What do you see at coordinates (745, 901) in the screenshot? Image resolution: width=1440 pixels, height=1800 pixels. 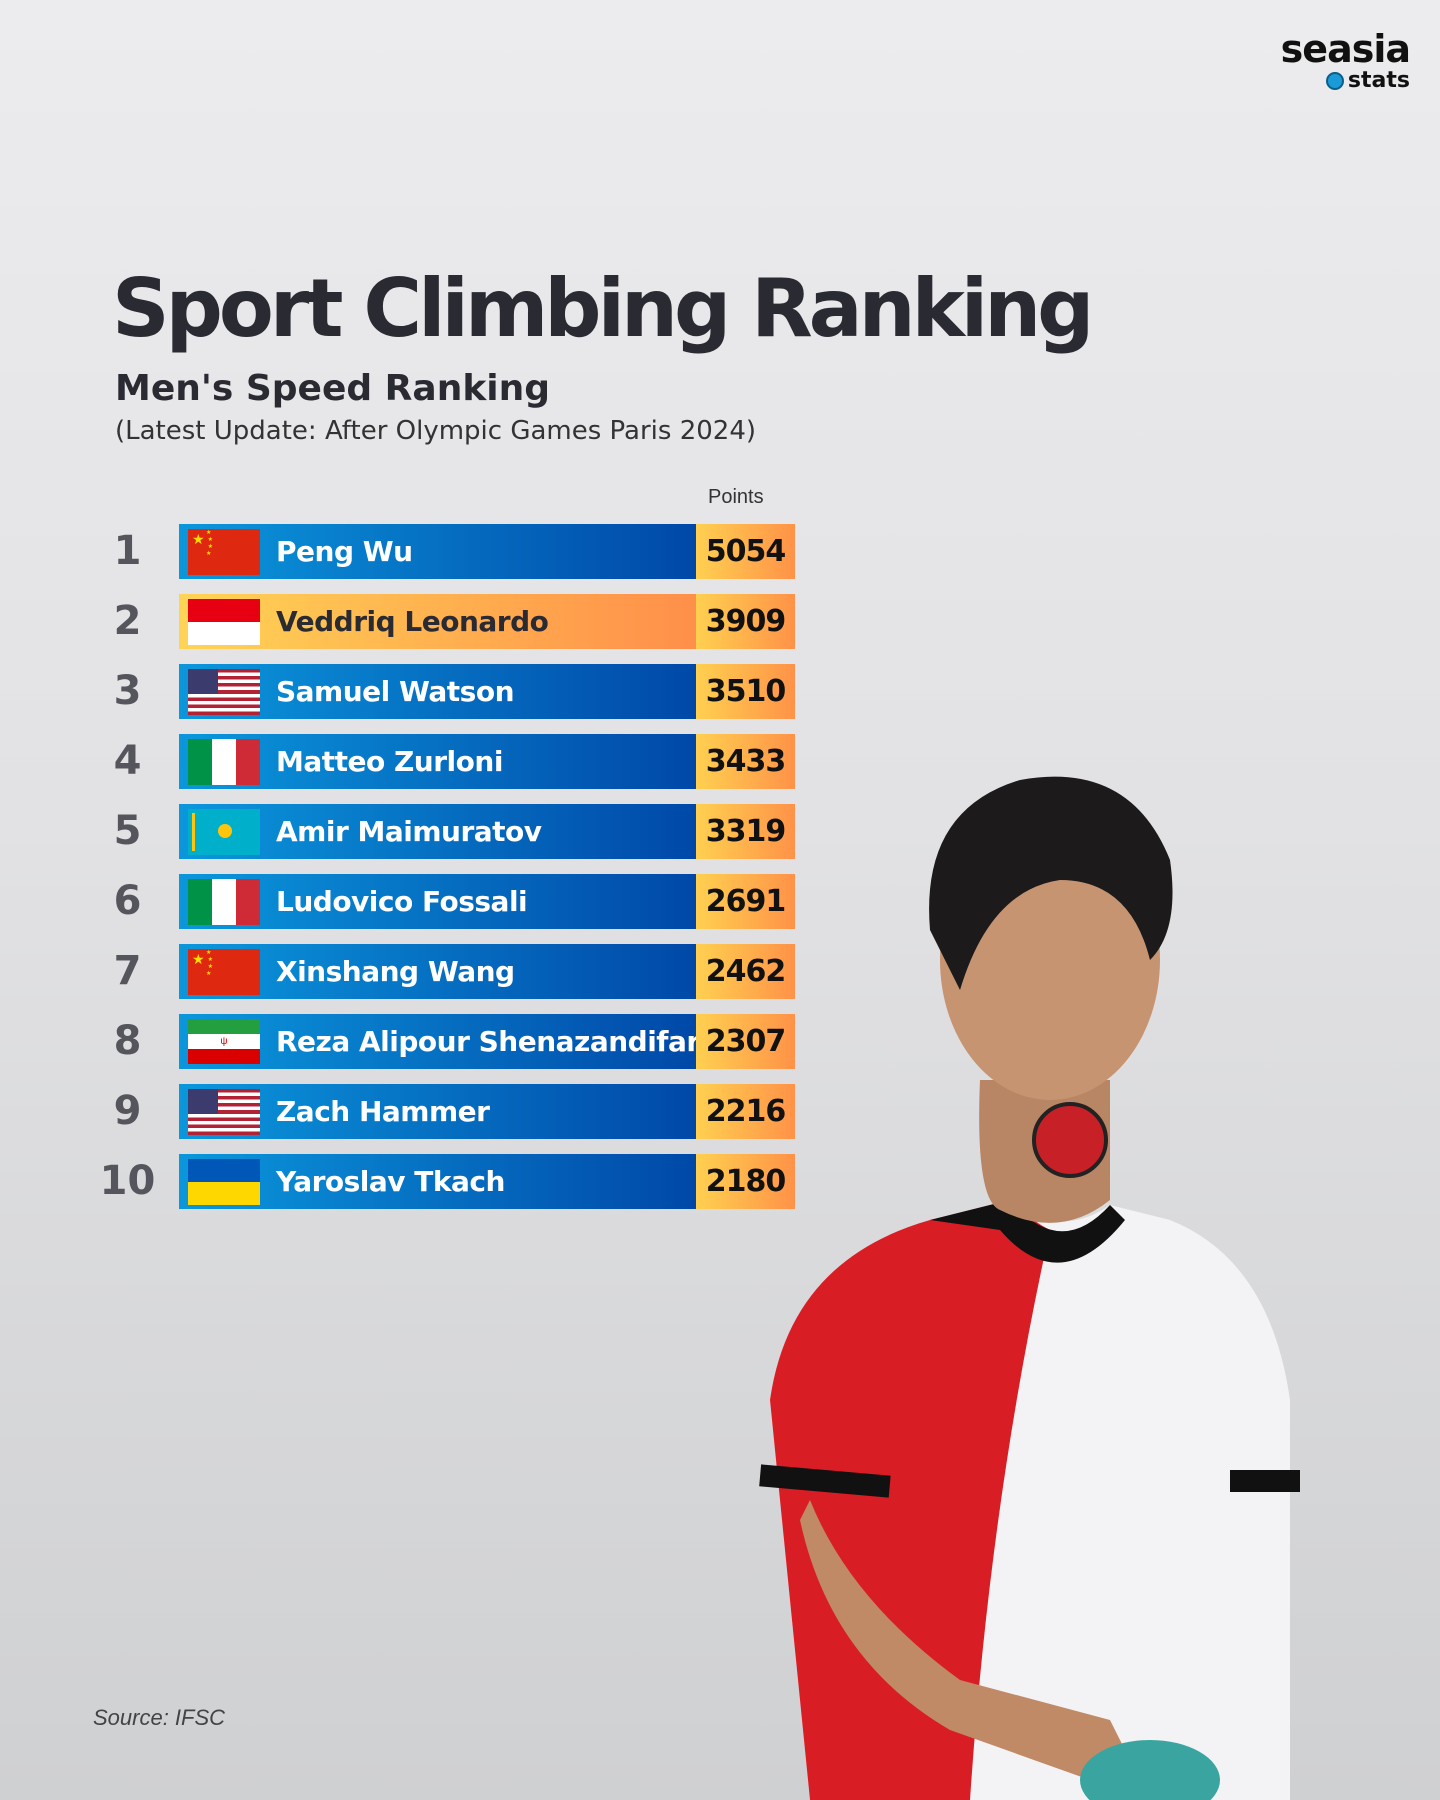 I see `athlete-points: 2691` at bounding box center [745, 901].